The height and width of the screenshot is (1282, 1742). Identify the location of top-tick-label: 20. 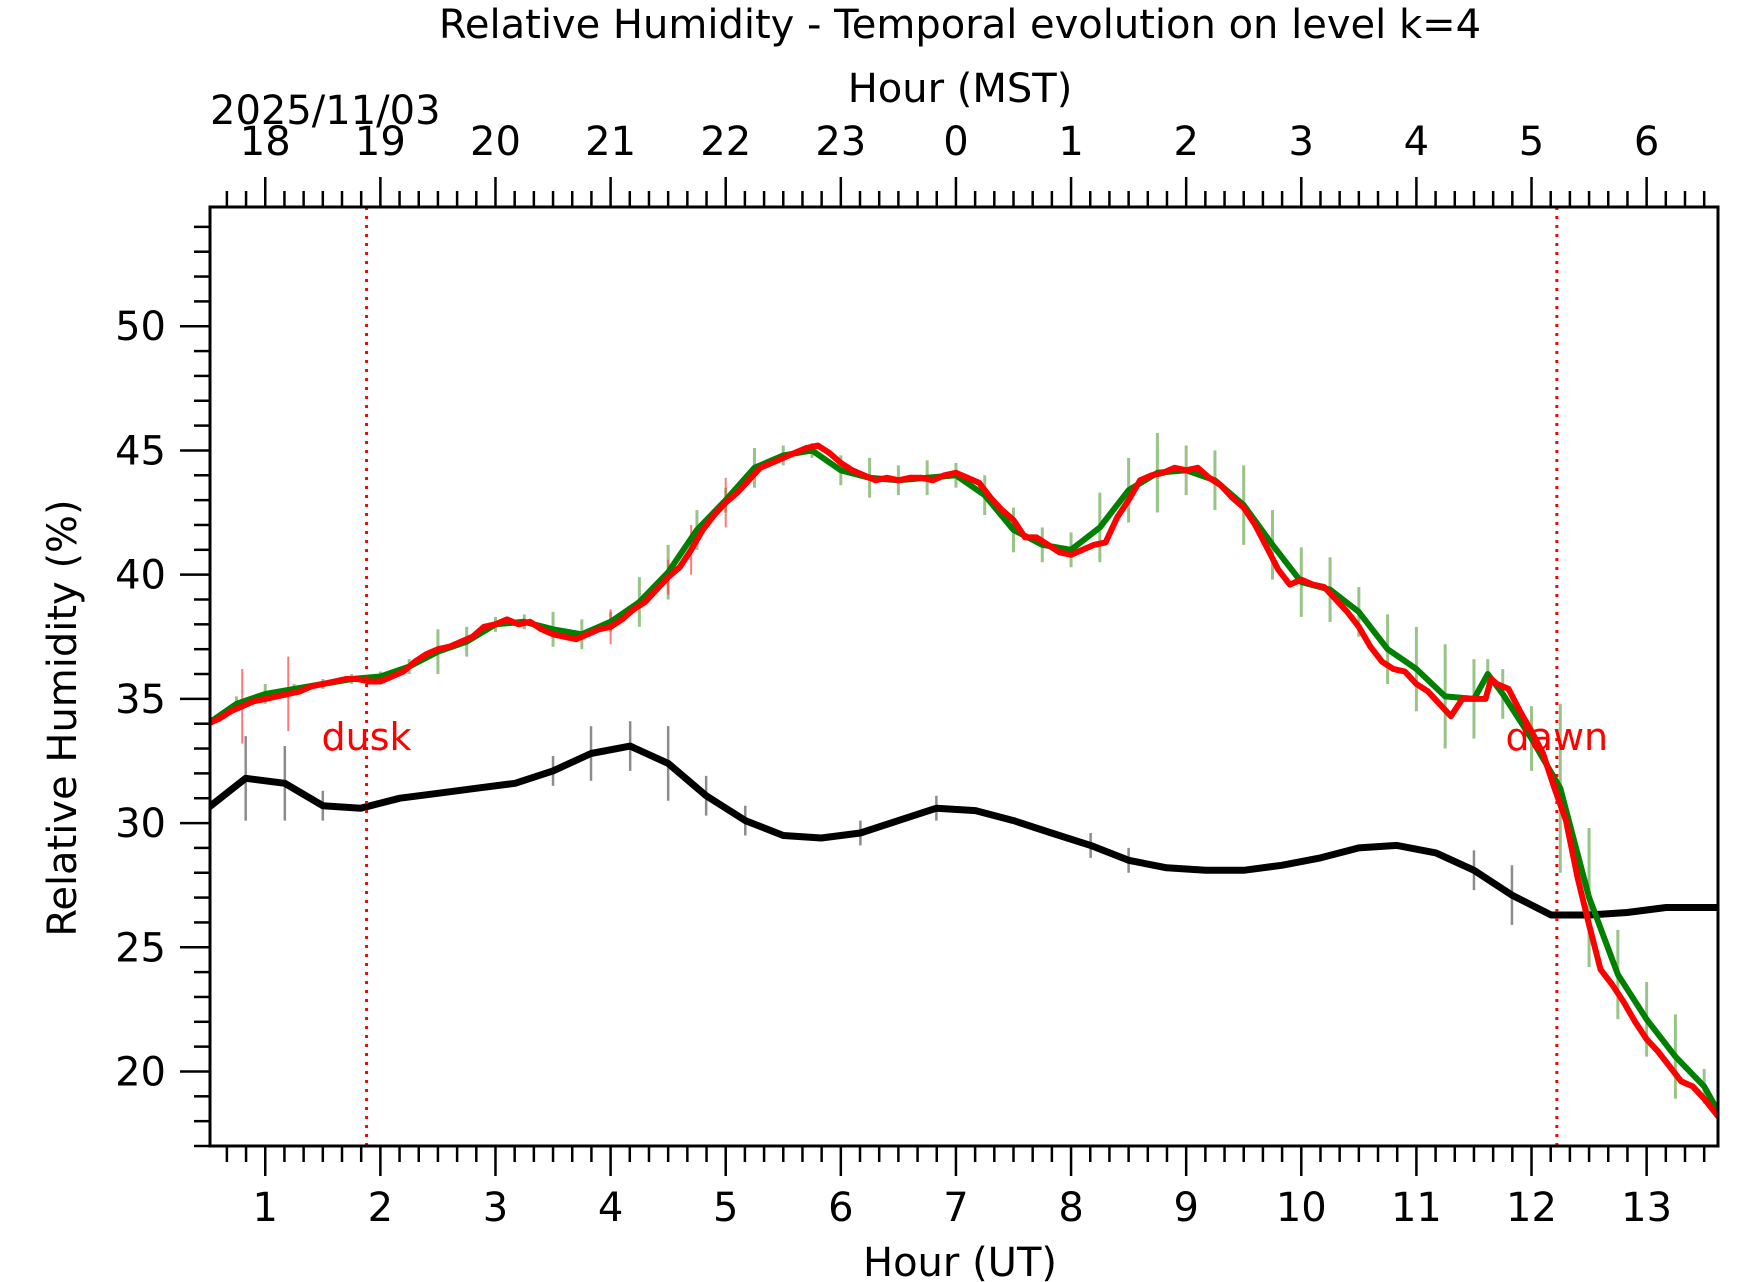
(495, 142).